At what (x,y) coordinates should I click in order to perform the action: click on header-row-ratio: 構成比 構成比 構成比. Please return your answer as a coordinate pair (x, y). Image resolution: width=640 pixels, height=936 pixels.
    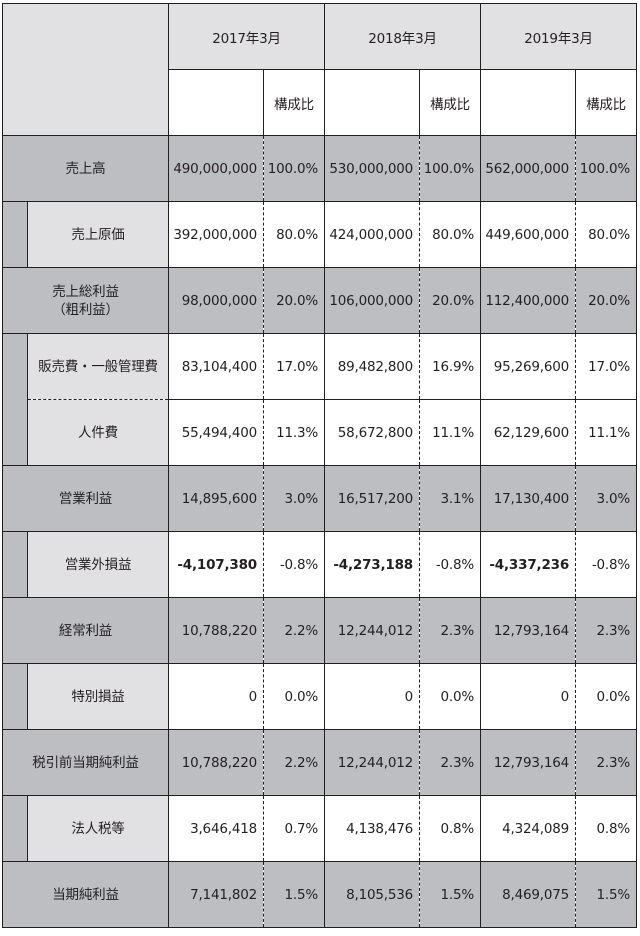
    Looking at the image, I should click on (320, 102).